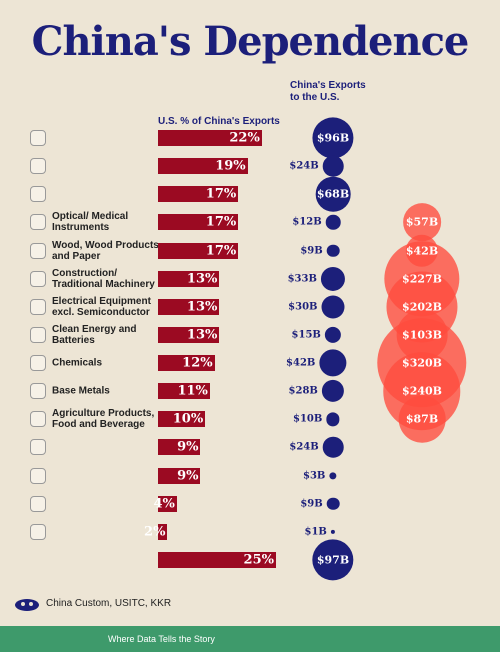 The image size is (500, 652). I want to click on title: China's Dependence, so click(250, 41).